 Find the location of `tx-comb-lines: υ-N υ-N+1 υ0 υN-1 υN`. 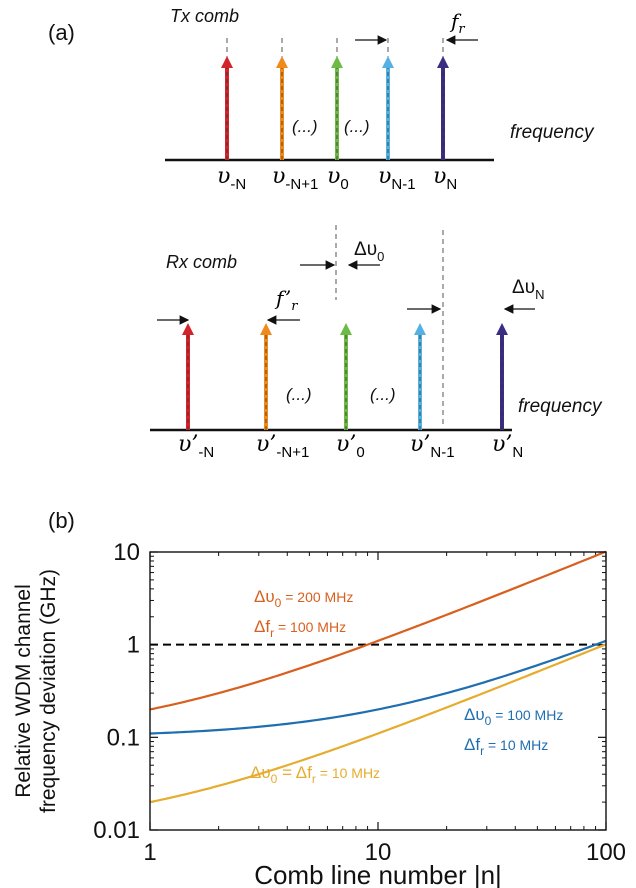

tx-comb-lines: υ-N υ-N+1 υ0 υN-1 υN is located at coordinates (337, 115).